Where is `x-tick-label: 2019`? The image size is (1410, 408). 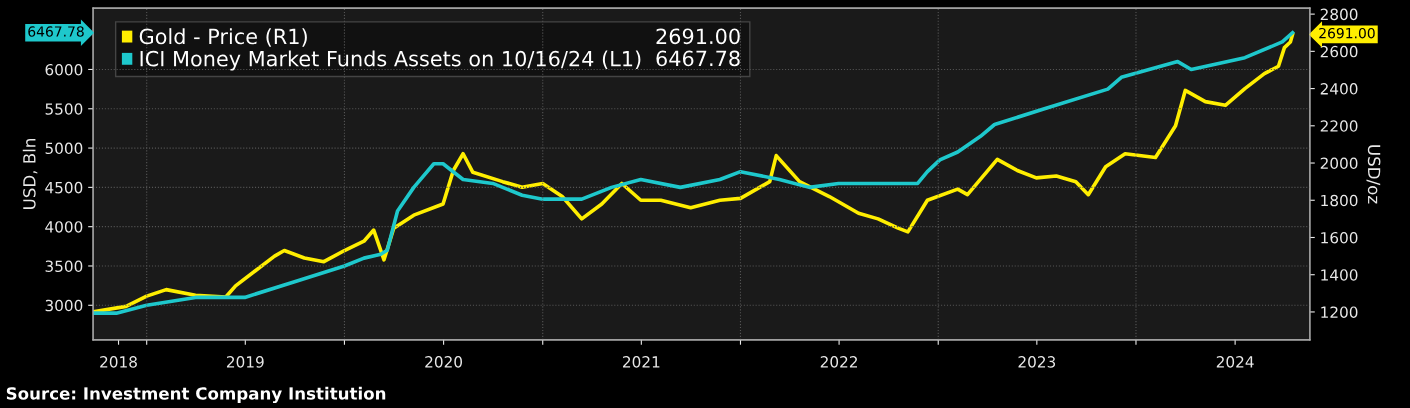
x-tick-label: 2019 is located at coordinates (245, 362).